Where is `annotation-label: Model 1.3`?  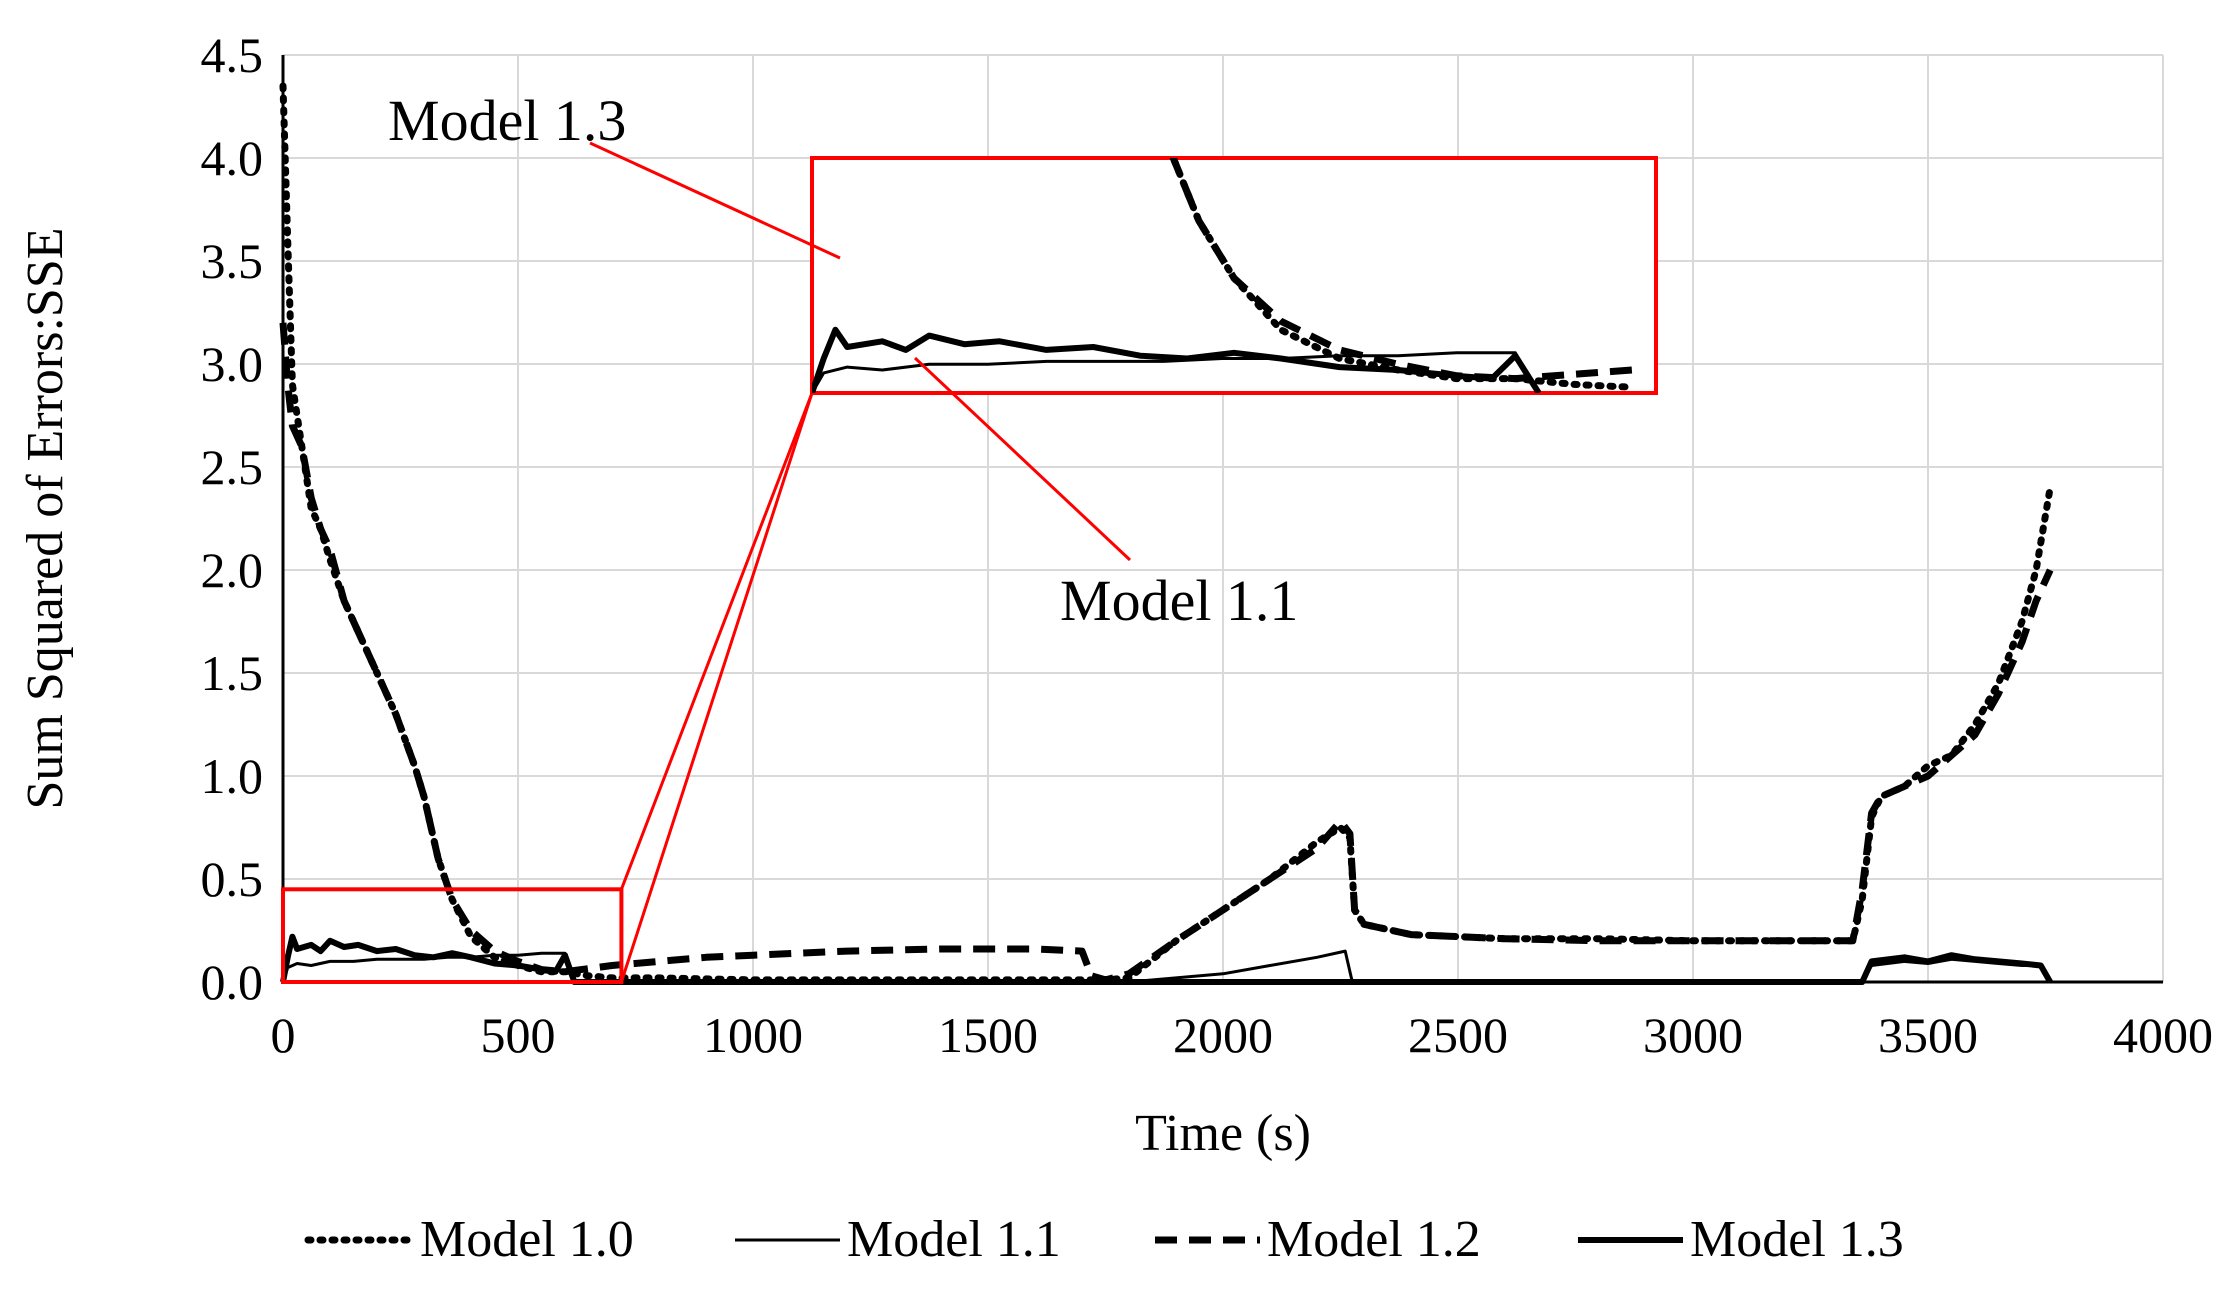 annotation-label: Model 1.3 is located at coordinates (507, 120).